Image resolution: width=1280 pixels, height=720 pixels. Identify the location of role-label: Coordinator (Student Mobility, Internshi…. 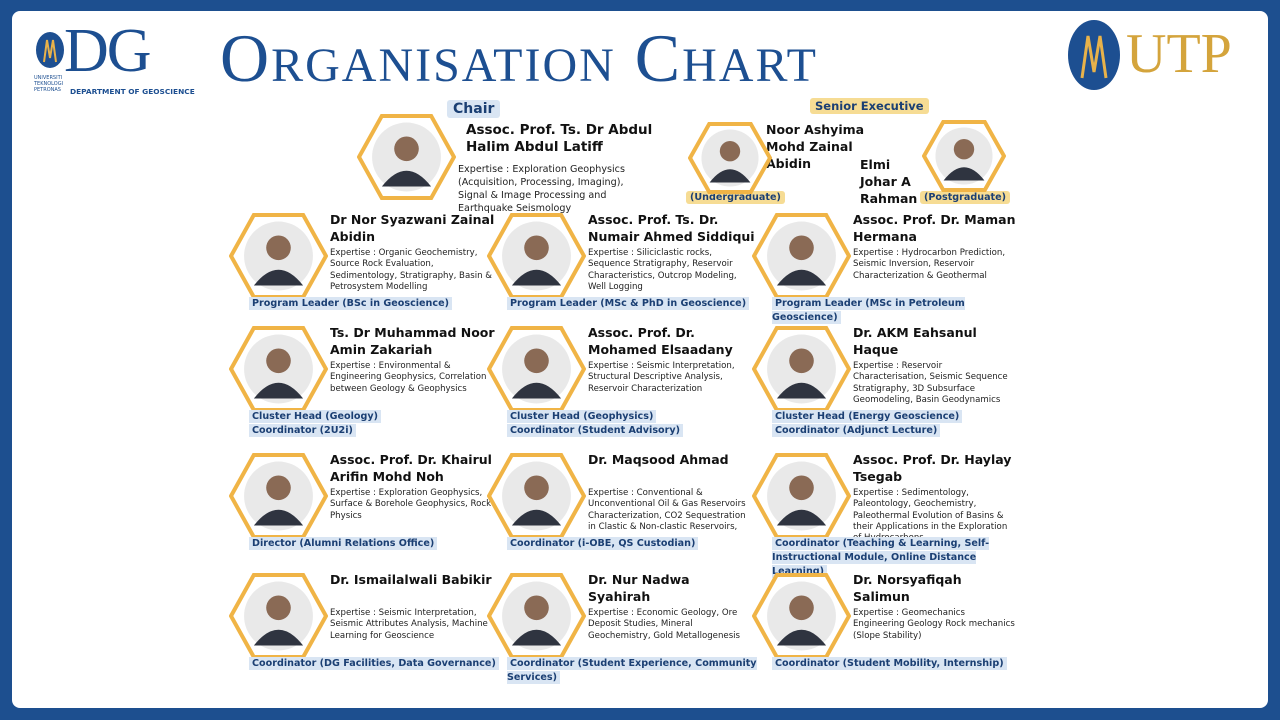
(889, 663).